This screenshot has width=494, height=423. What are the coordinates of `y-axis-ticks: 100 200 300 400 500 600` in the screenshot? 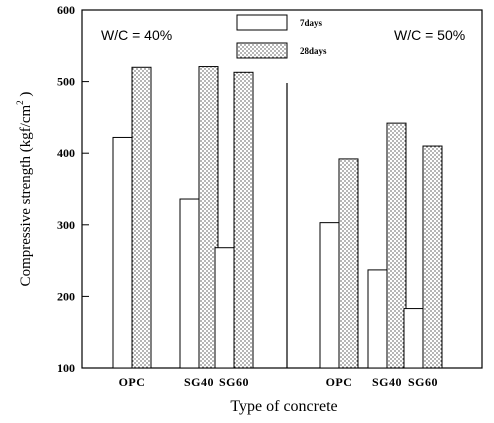 It's located at (73, 189).